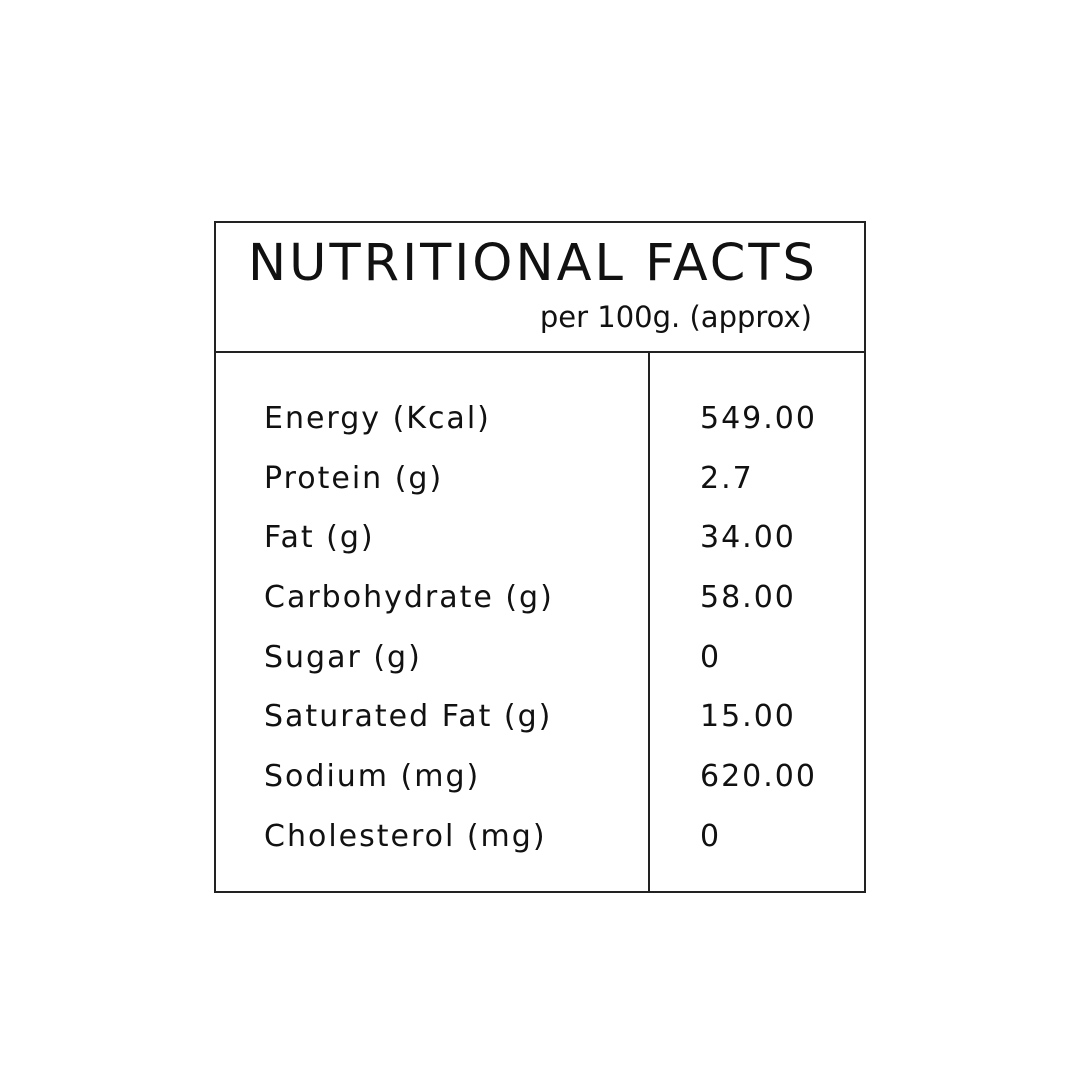 The width and height of the screenshot is (1080, 1080). What do you see at coordinates (377, 418) in the screenshot?
I see `nutrient-label: Energy (Kcal)` at bounding box center [377, 418].